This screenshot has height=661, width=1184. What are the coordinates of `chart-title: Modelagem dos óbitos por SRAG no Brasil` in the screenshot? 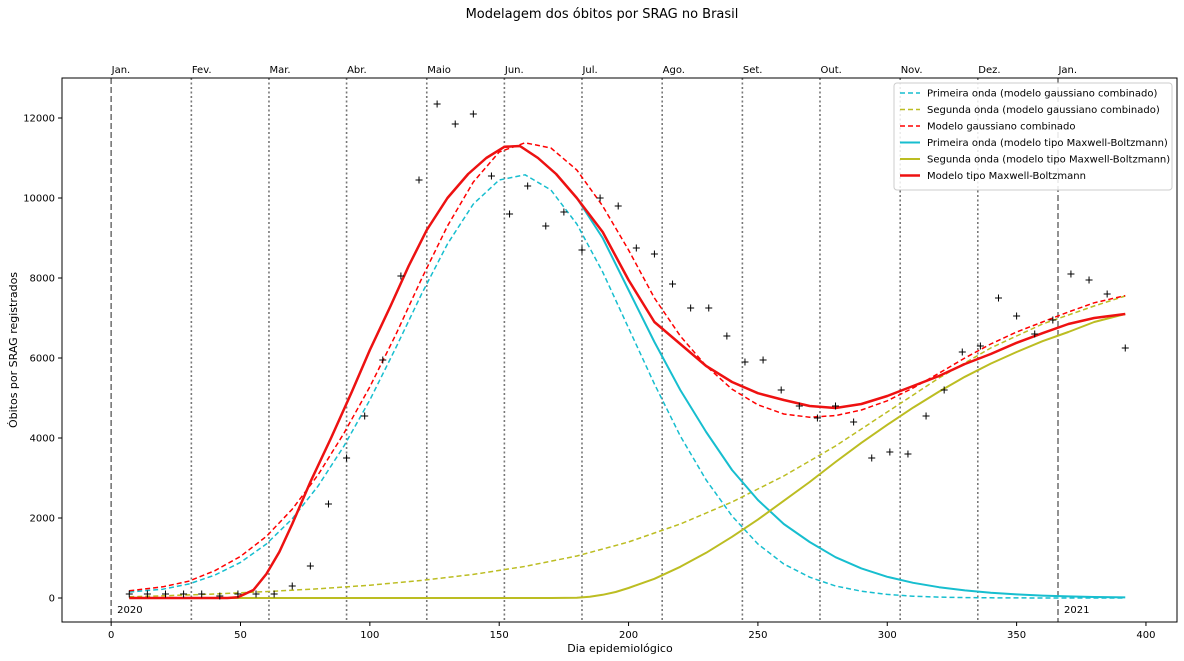 It's located at (602, 14).